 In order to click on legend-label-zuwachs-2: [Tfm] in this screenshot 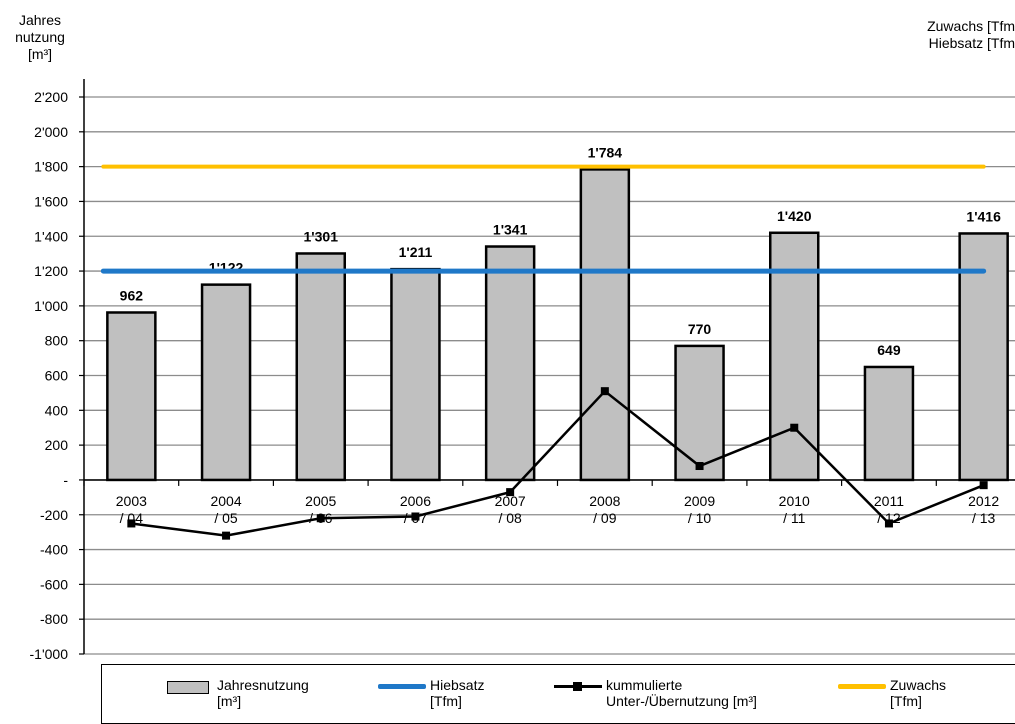, I will do `click(906, 701)`.